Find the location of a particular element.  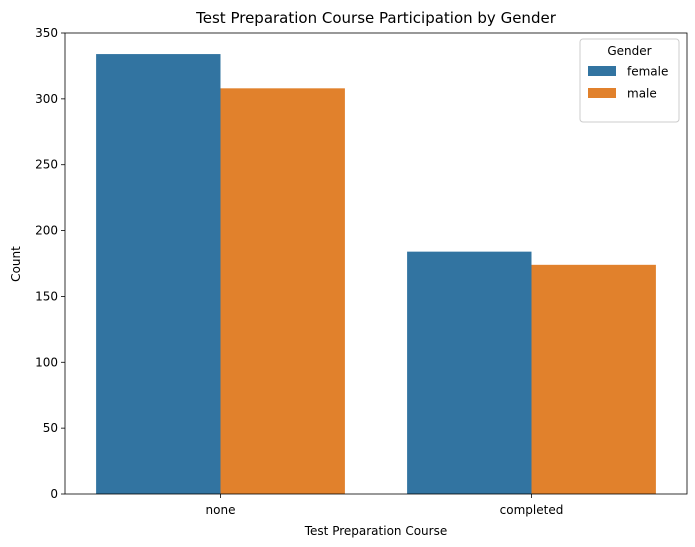

legend: Gender female male is located at coordinates (629, 80).